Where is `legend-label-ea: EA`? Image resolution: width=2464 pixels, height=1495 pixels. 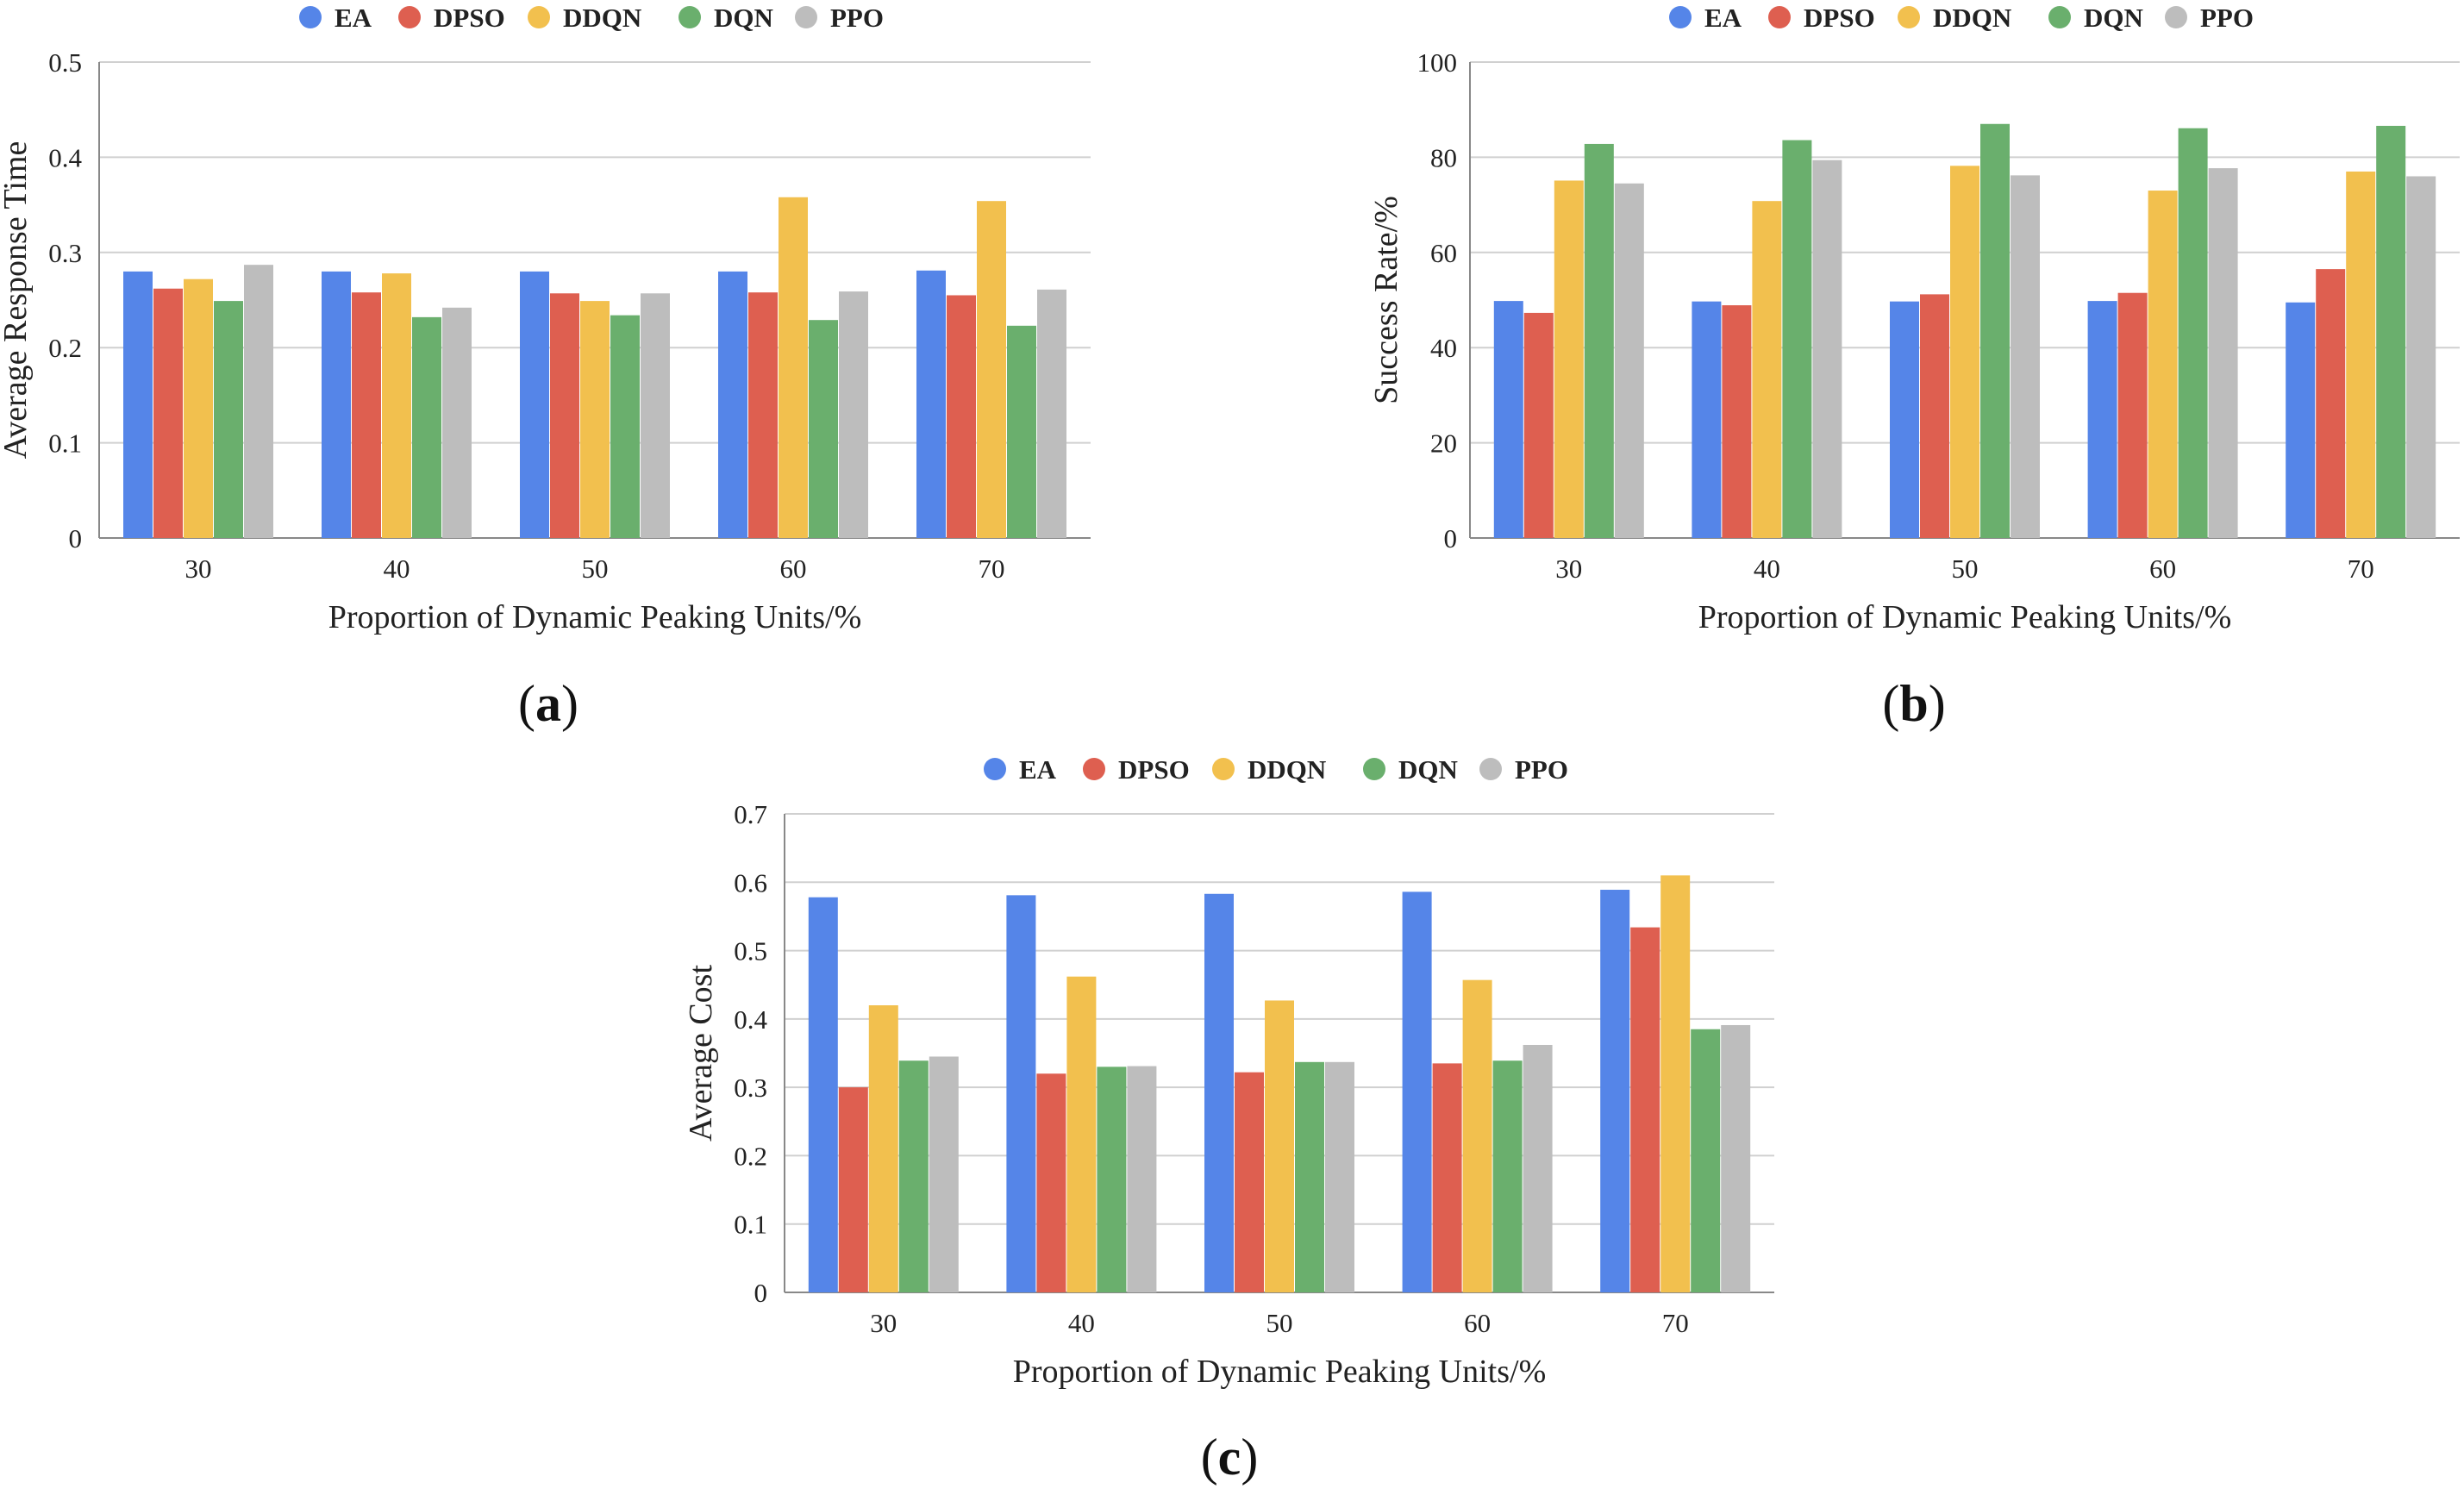 legend-label-ea: EA is located at coordinates (1038, 769).